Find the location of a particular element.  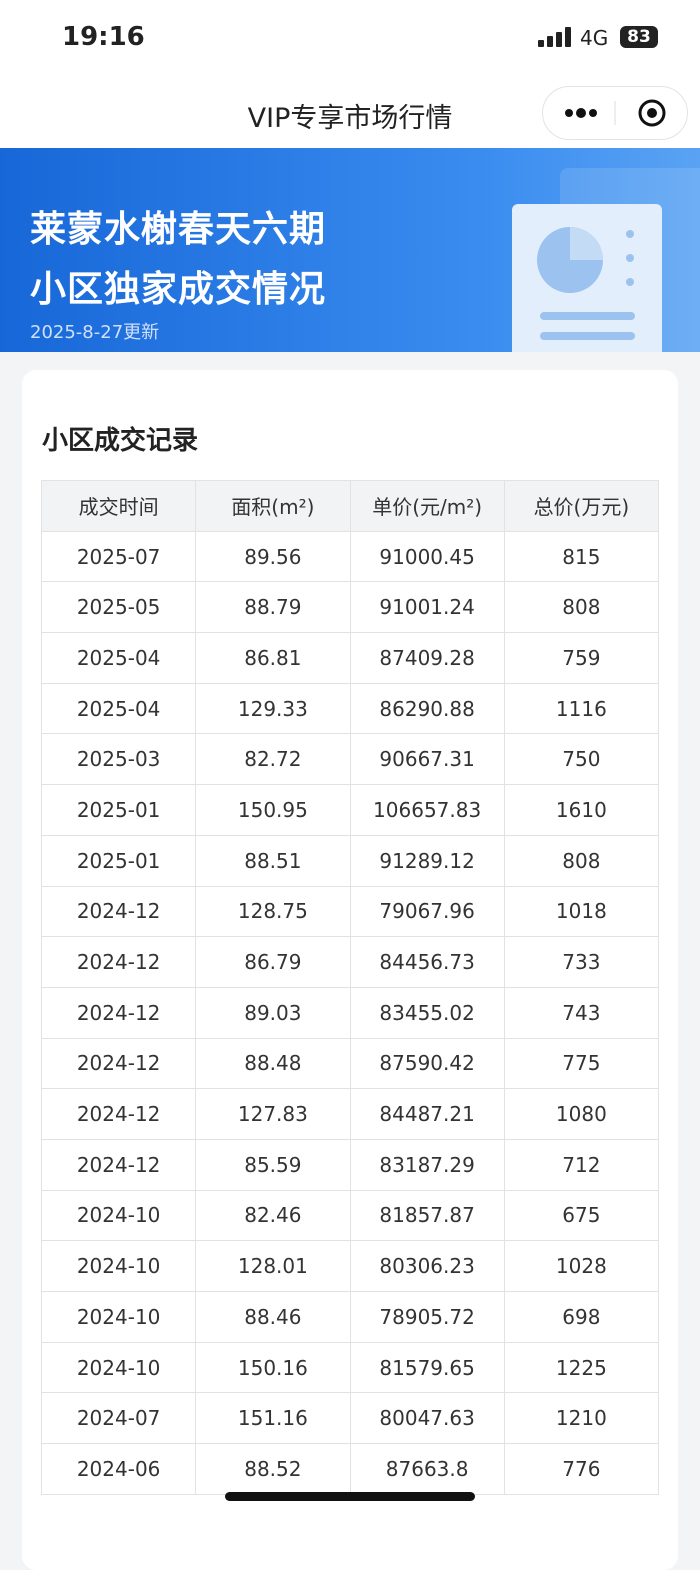

signal-icon is located at coordinates (554, 37).